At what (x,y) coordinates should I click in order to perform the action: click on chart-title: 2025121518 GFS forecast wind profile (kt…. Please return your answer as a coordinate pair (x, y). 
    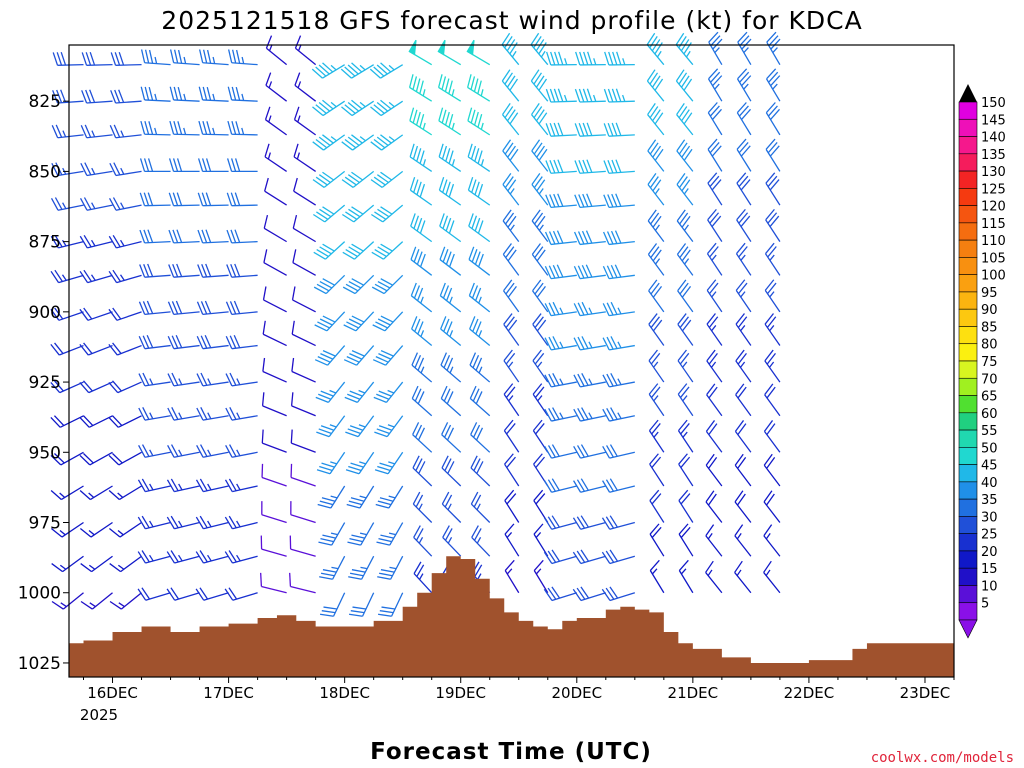
    Looking at the image, I should click on (511, 20).